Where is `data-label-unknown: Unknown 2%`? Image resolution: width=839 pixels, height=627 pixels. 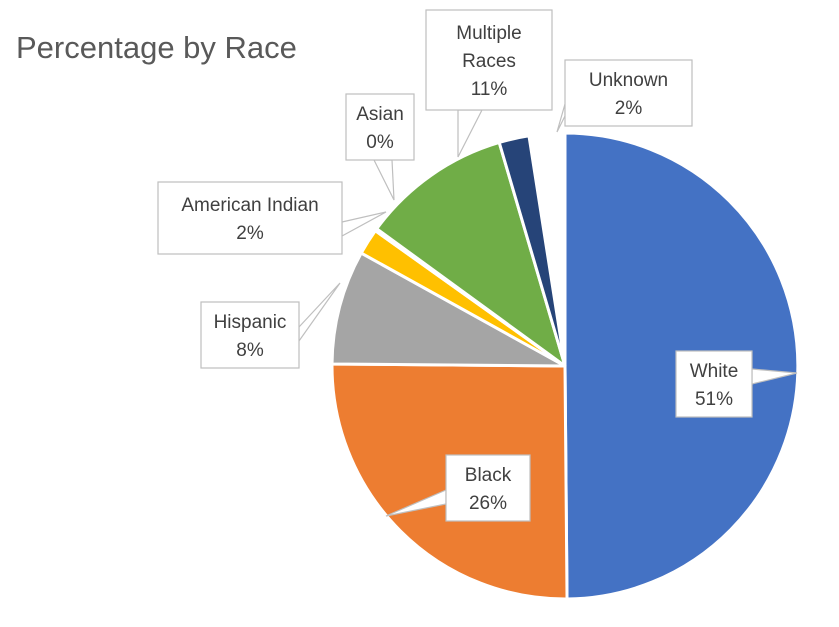
data-label-unknown: Unknown 2% is located at coordinates (624, 96).